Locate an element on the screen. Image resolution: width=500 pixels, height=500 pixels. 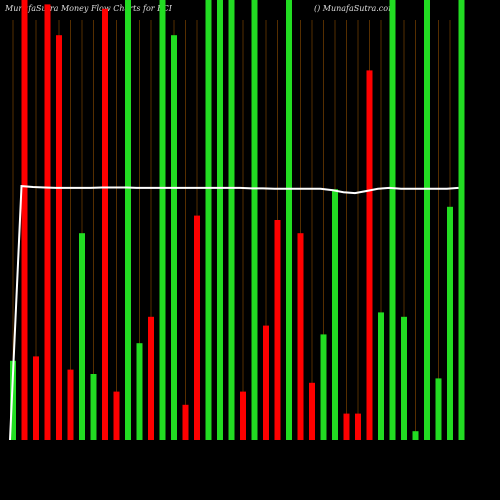
chart-subtitle: () MunafaSutra.com is located at coordinates (355, 8).